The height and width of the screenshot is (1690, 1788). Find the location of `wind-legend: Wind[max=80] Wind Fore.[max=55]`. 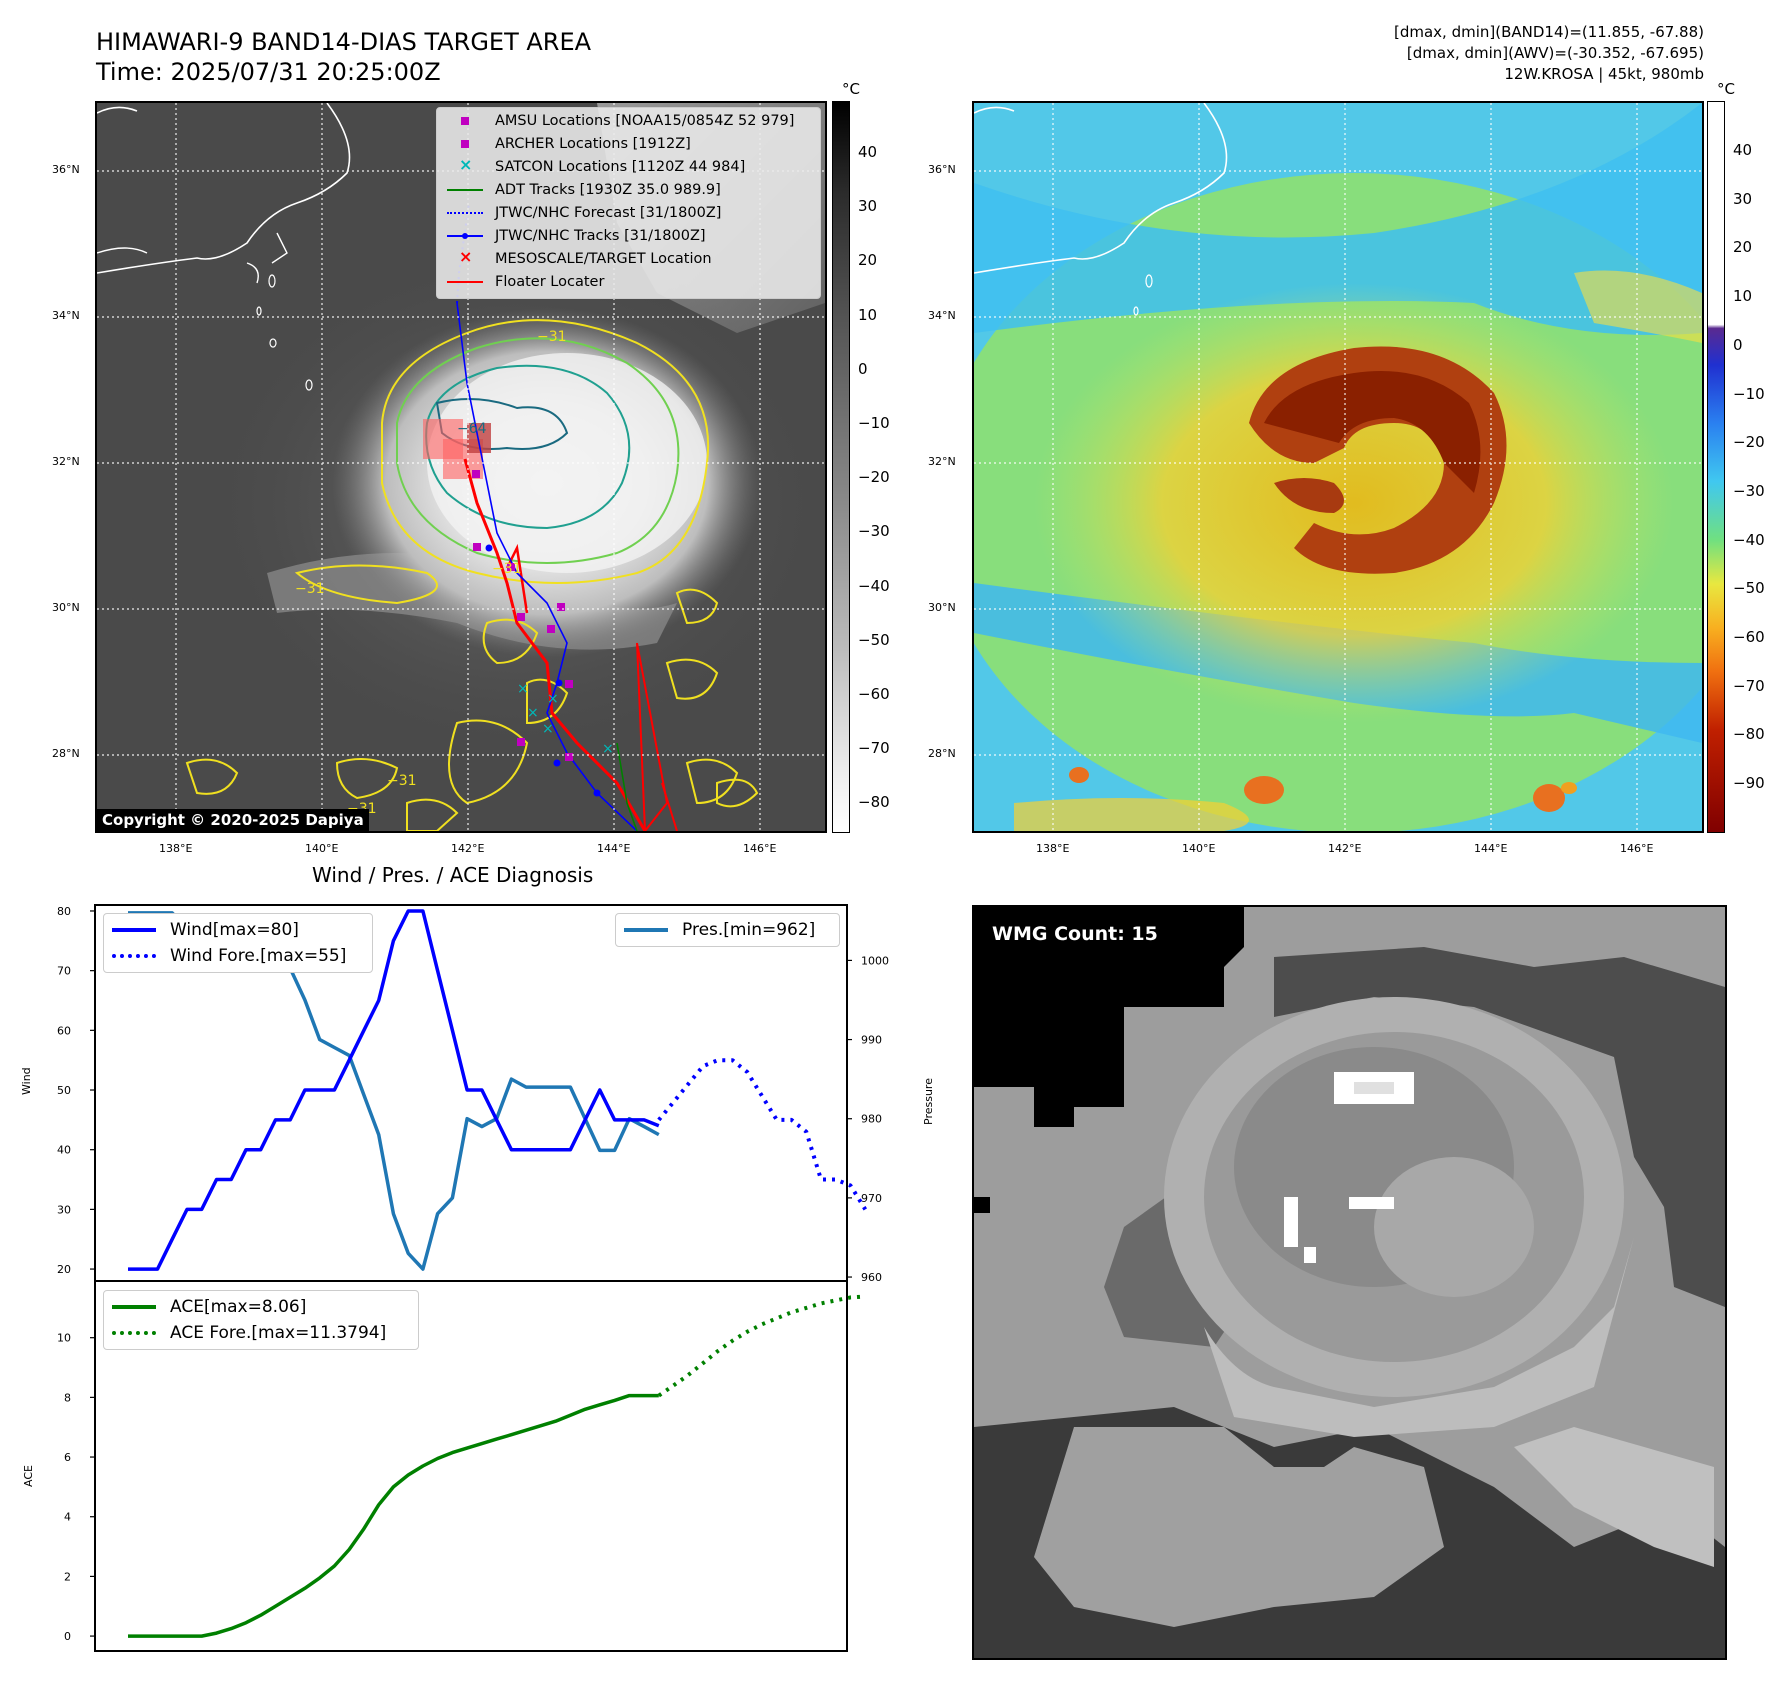

wind-legend: Wind[max=80] Wind Fore.[max=55] is located at coordinates (238, 943).